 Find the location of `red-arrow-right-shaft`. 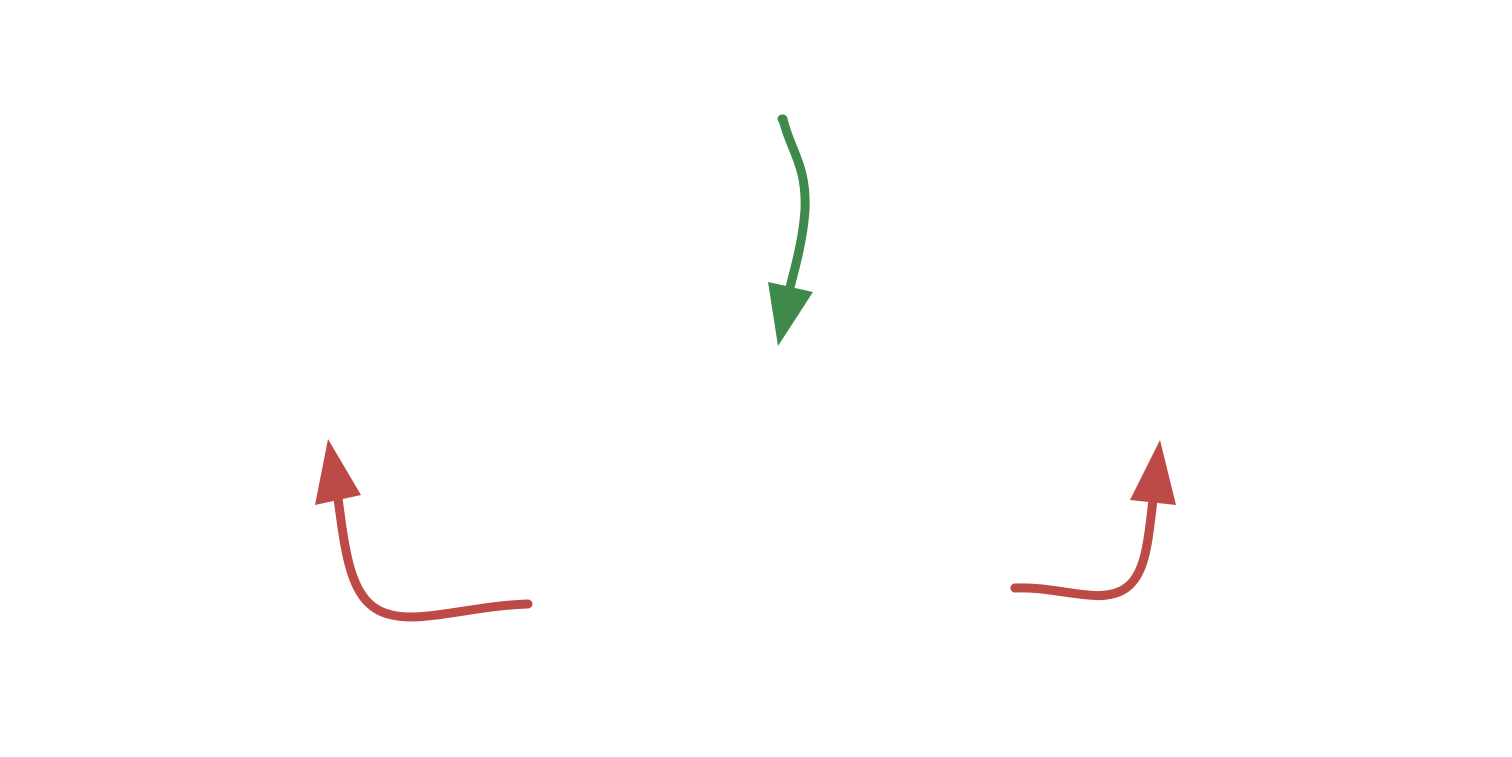

red-arrow-right-shaft is located at coordinates (1084, 548).